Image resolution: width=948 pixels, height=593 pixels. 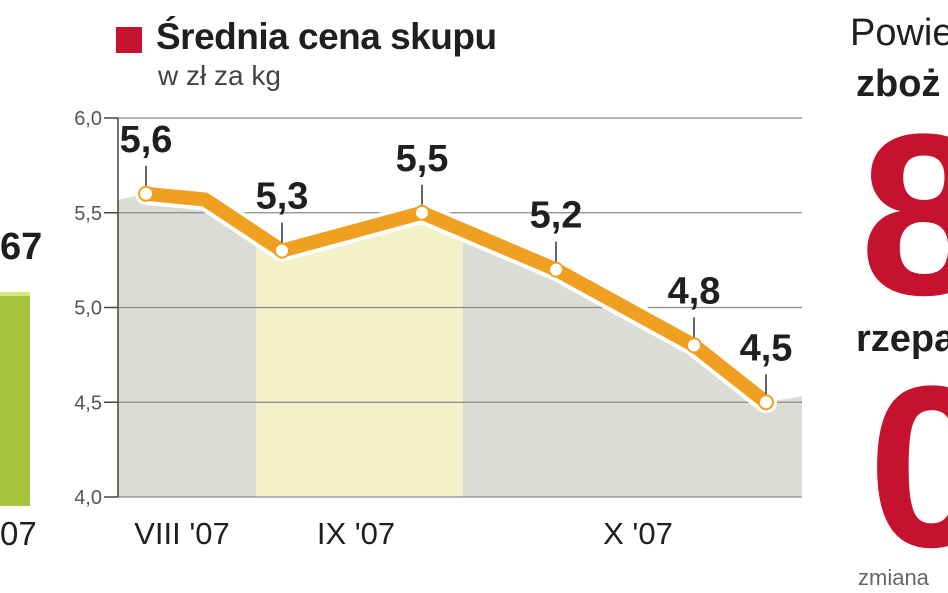 I want to click on right-heading-line2: zboż, so click(x=898, y=84).